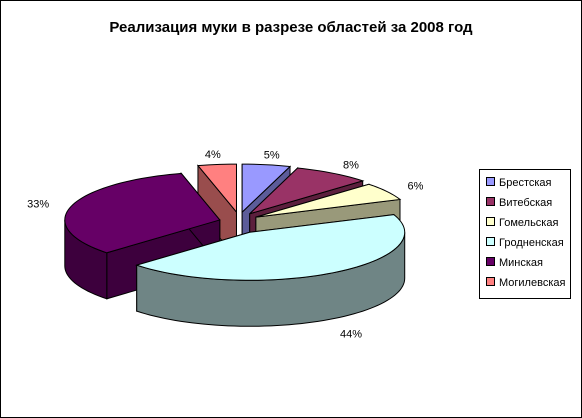 This screenshot has width=582, height=418. I want to click on legend-item: Могилевская, so click(525, 283).